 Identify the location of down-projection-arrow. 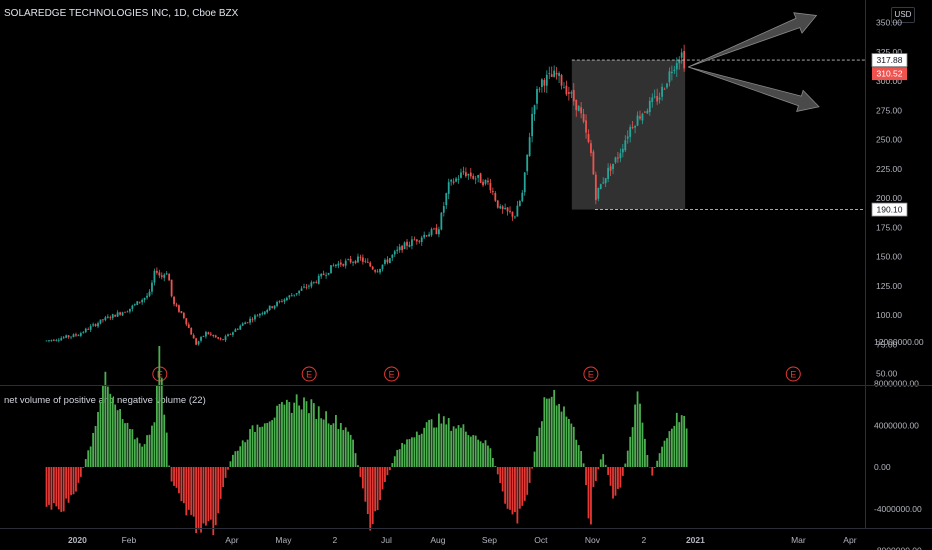
(754, 89).